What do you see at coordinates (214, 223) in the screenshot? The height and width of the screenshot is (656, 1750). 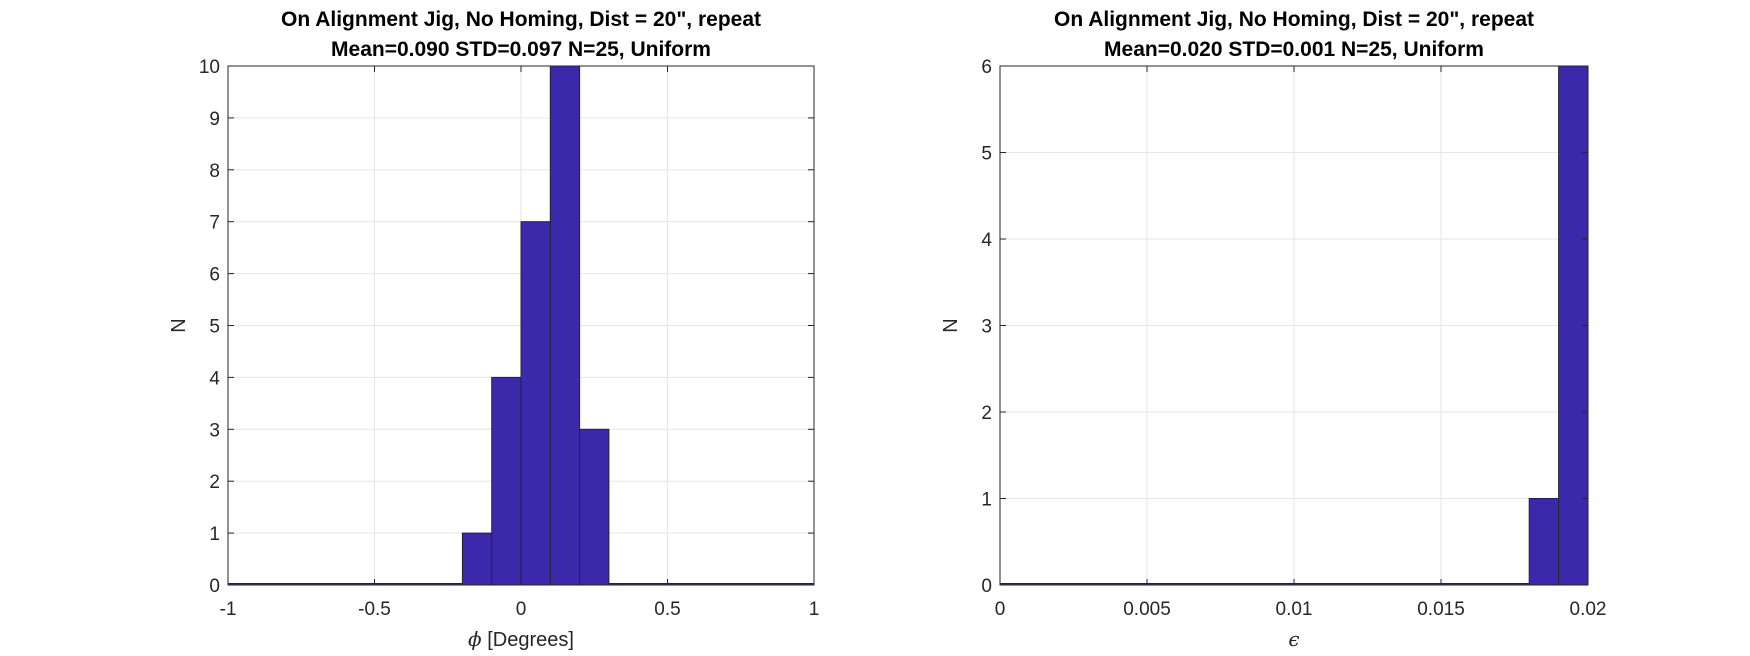 I see `left-y-tick-label: 7` at bounding box center [214, 223].